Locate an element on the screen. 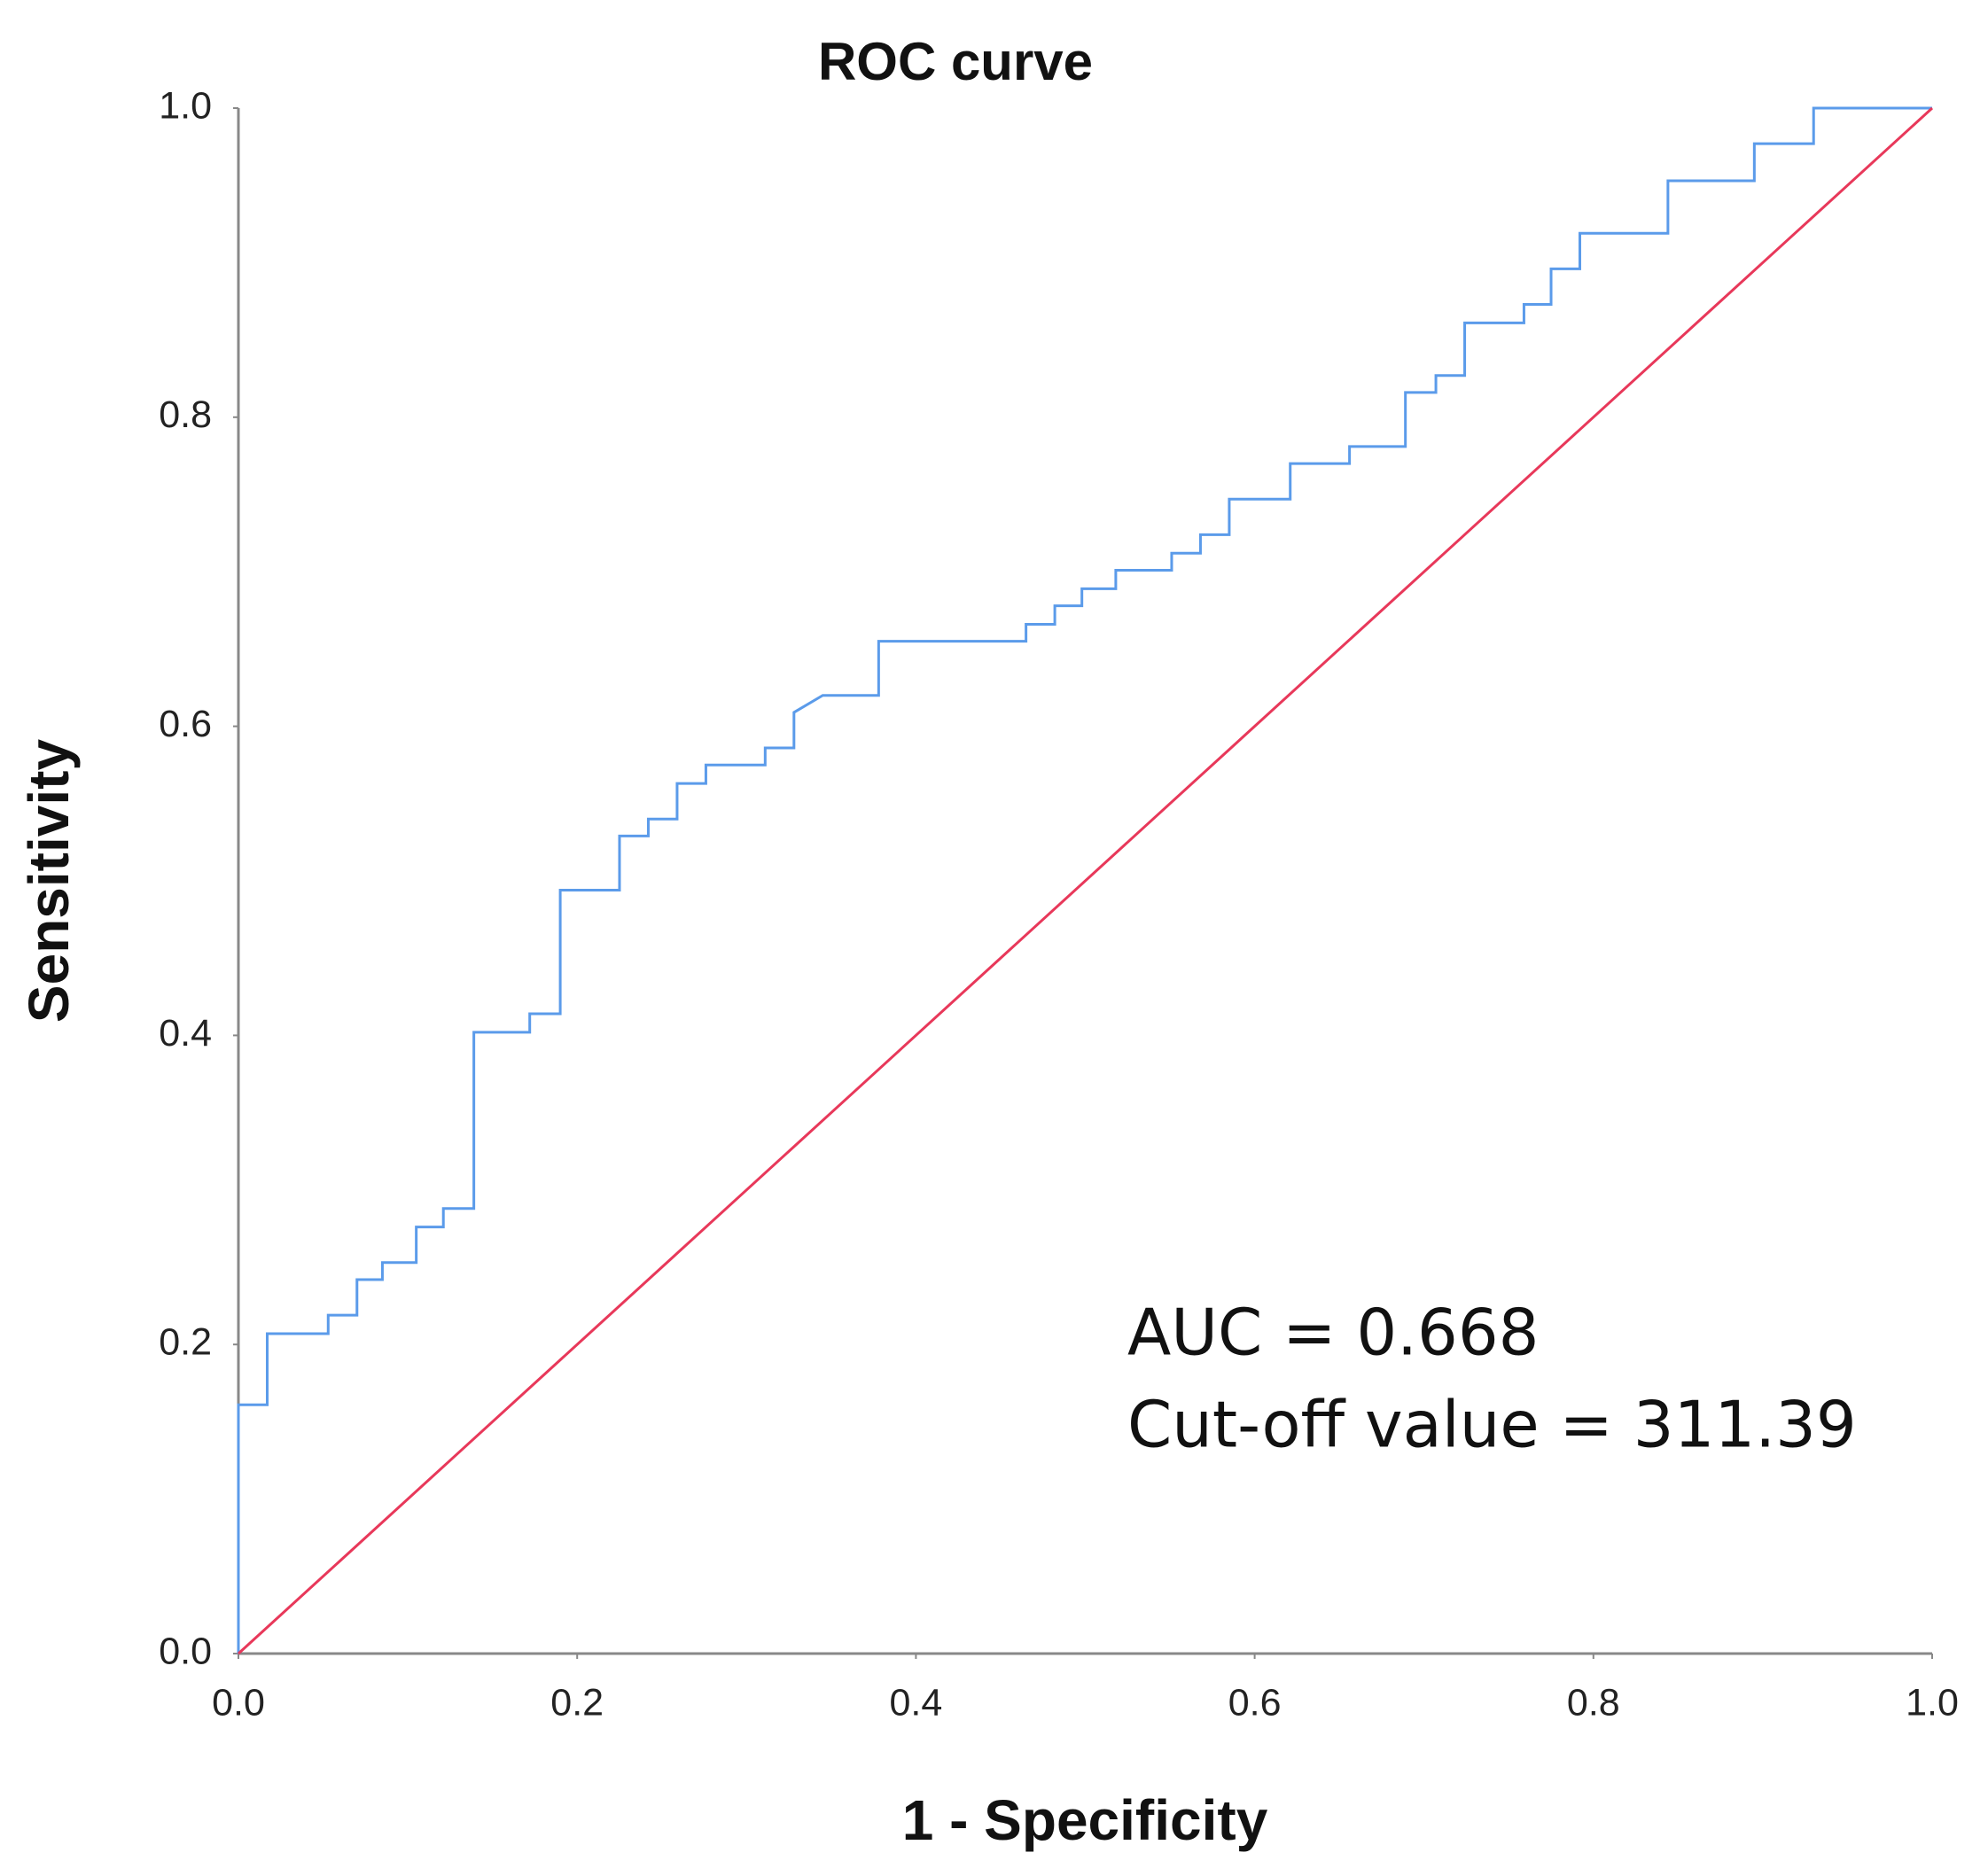 Image resolution: width=1988 pixels, height=1876 pixels. chart-title: ROC curve is located at coordinates (956, 61).